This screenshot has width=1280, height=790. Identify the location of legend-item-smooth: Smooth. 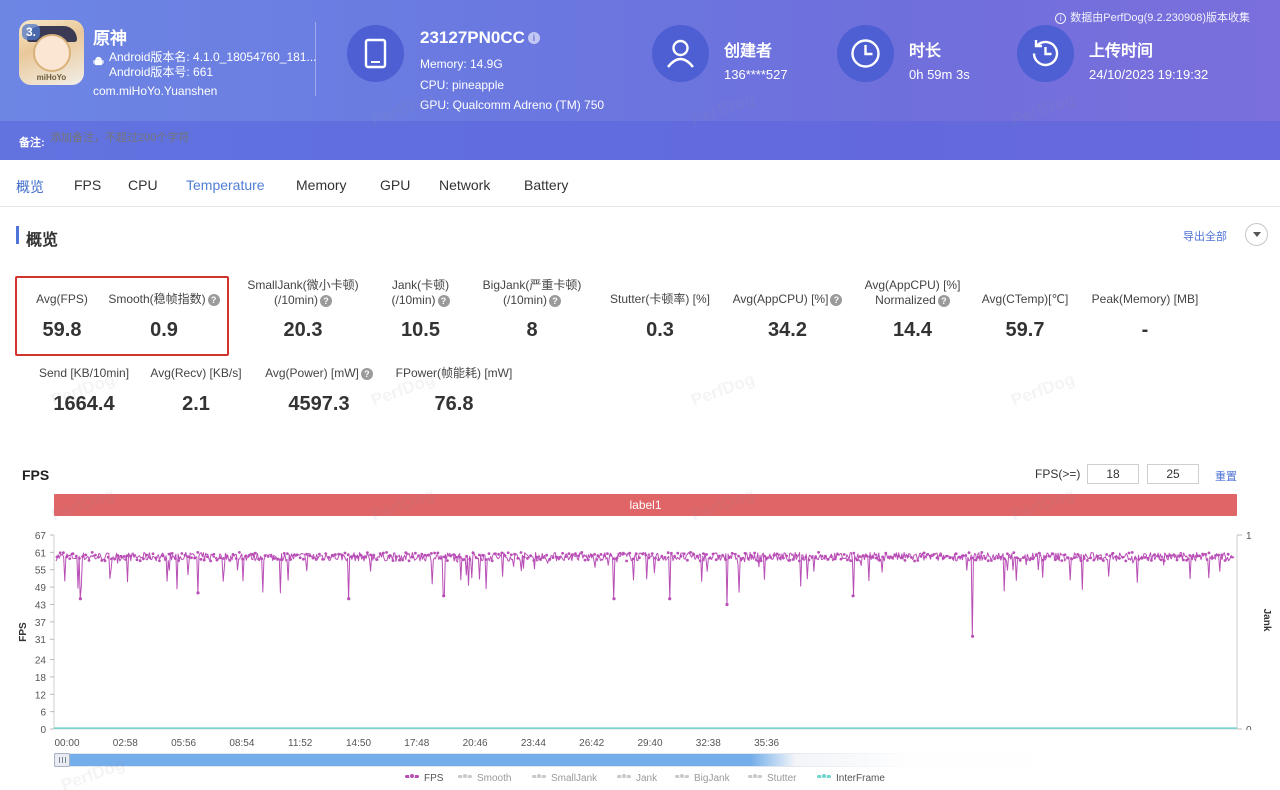
(484, 778).